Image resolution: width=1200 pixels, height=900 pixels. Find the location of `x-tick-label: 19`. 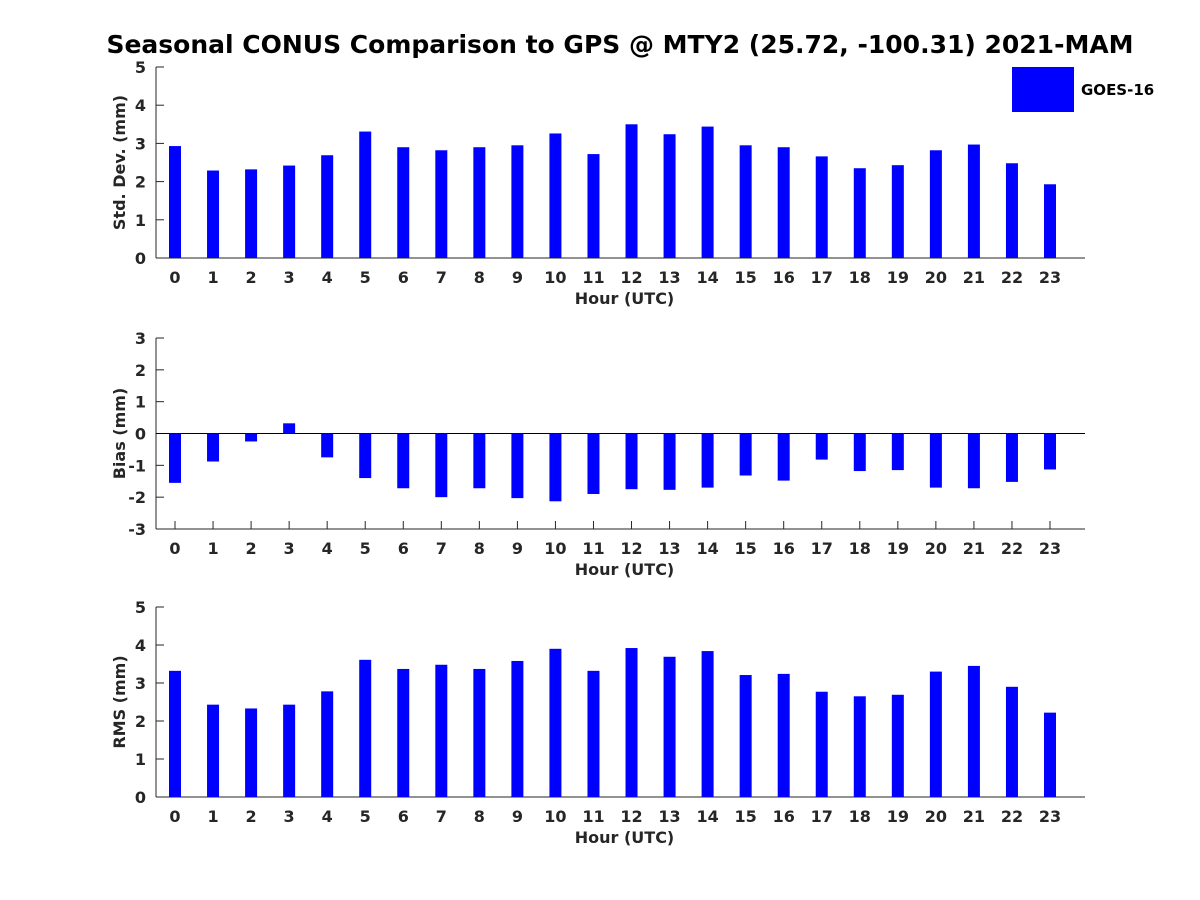

x-tick-label: 19 is located at coordinates (898, 277).